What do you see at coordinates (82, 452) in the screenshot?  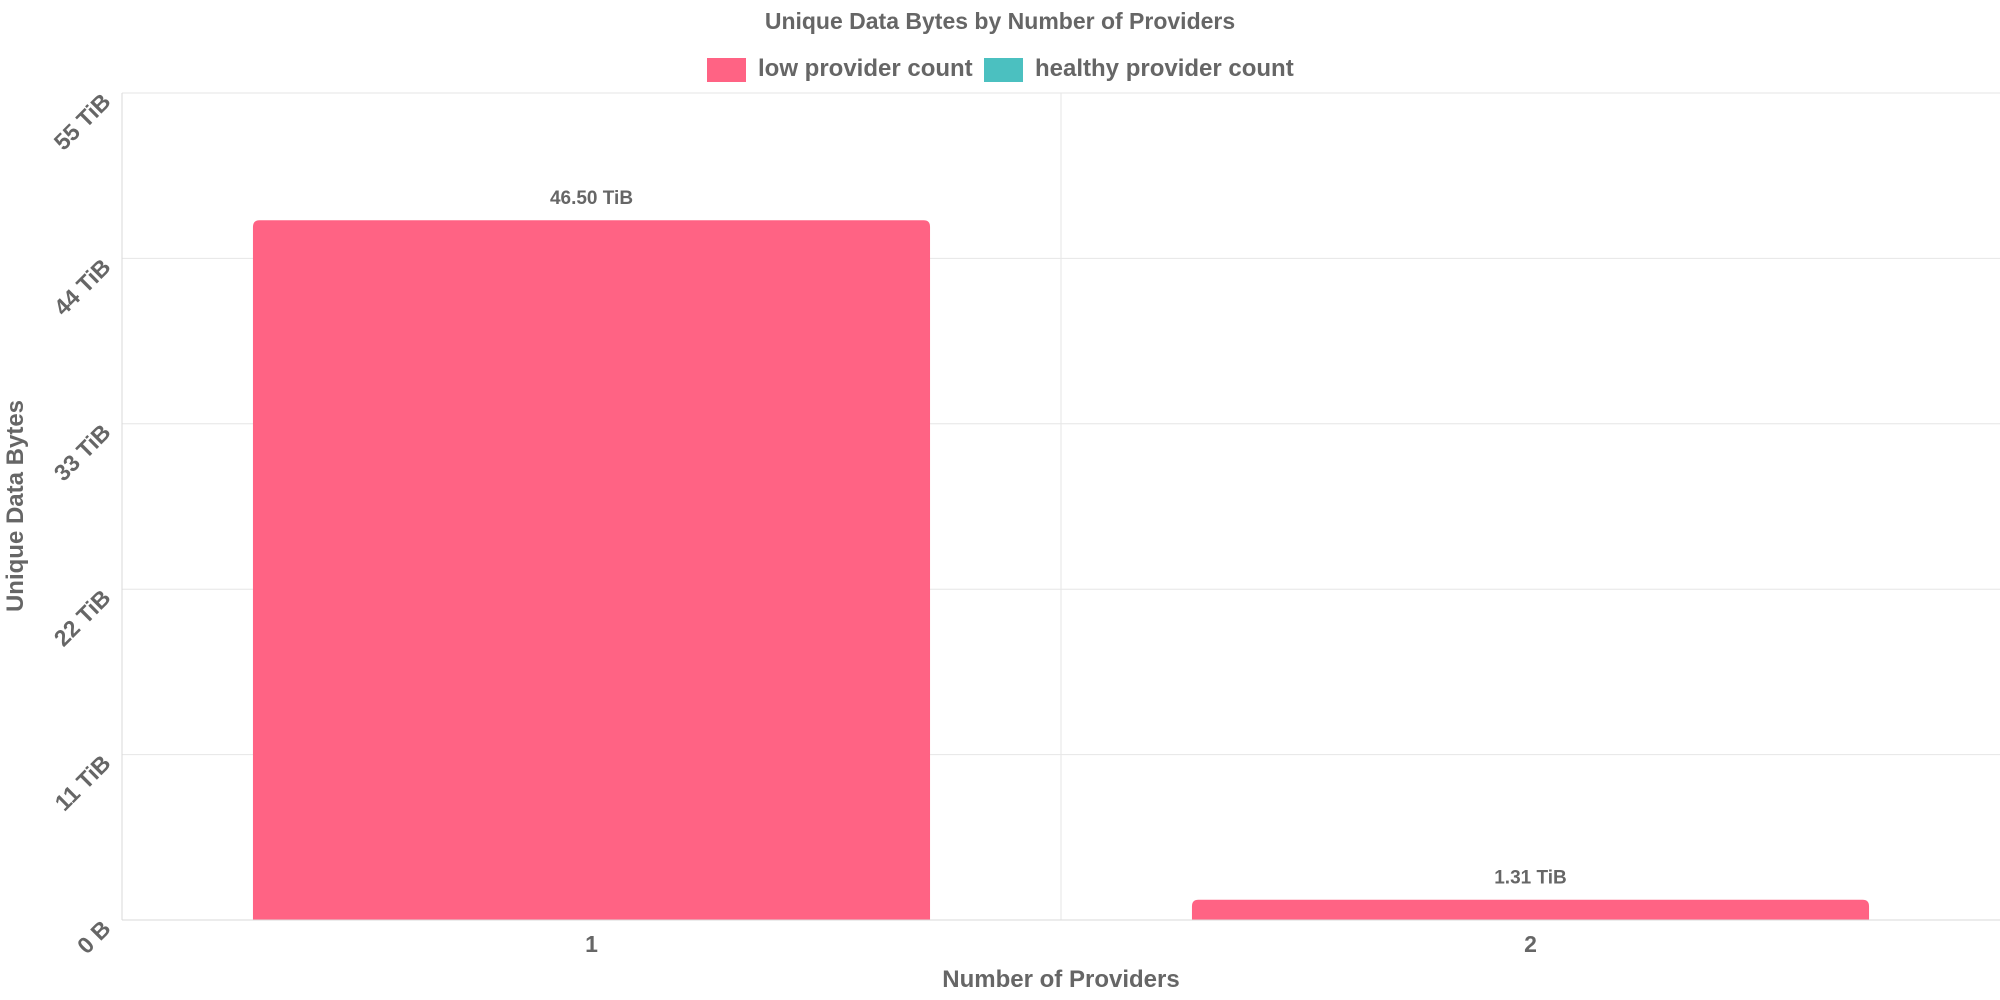 I see `y-tick-label: 33 TiB` at bounding box center [82, 452].